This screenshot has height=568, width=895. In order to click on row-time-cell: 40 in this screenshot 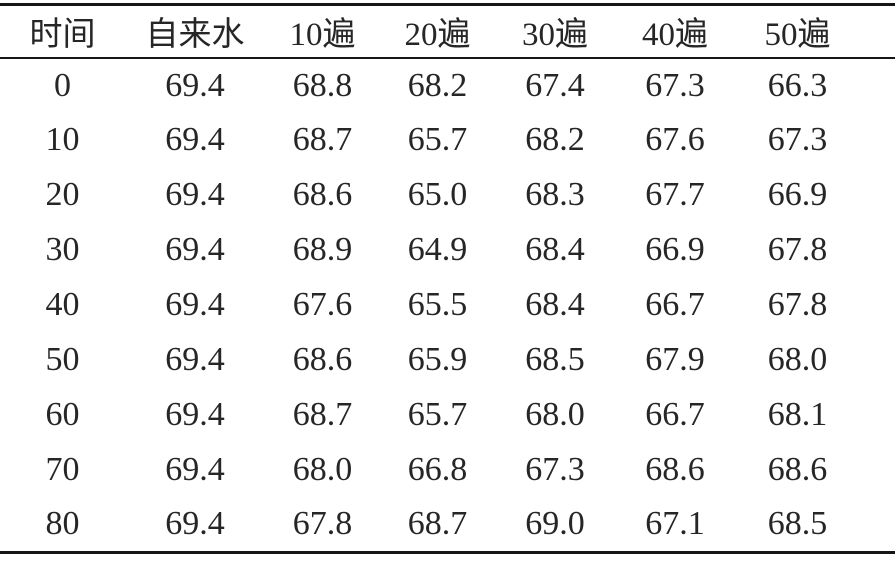, I will do `click(62, 304)`.